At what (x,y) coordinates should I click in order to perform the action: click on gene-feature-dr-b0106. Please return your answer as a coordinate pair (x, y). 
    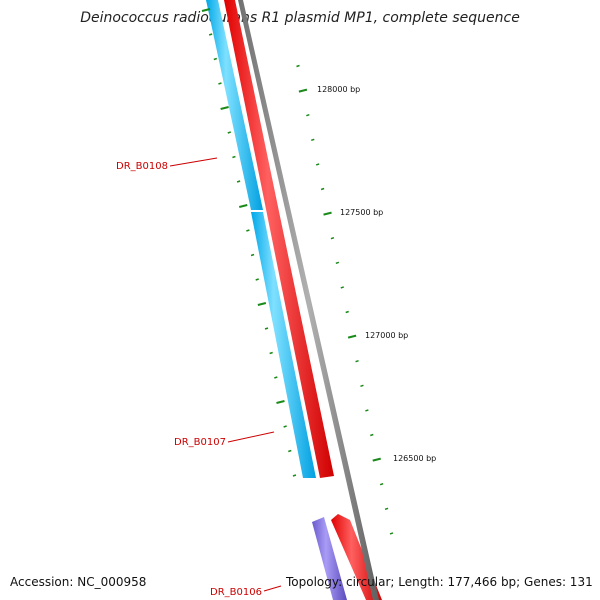
    Looking at the image, I should click on (329, 558).